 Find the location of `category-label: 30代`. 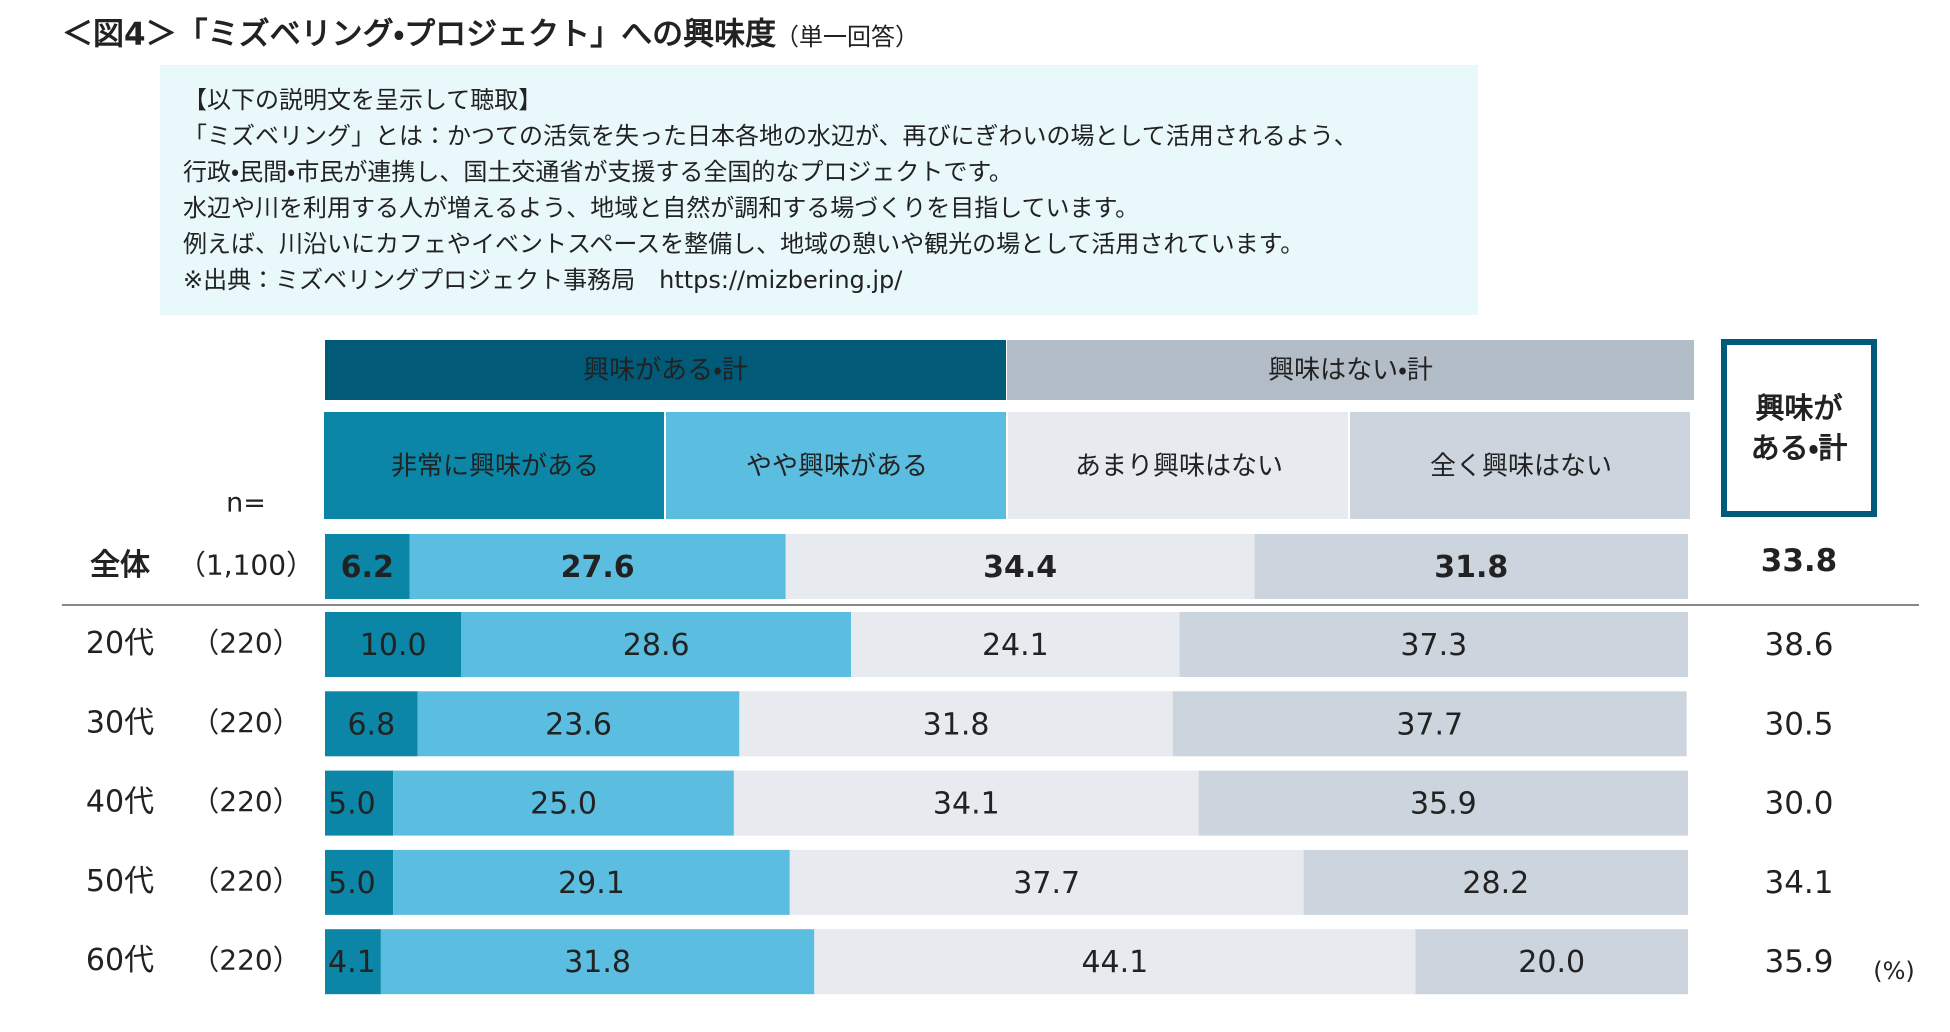

category-label: 30代 is located at coordinates (120, 722).